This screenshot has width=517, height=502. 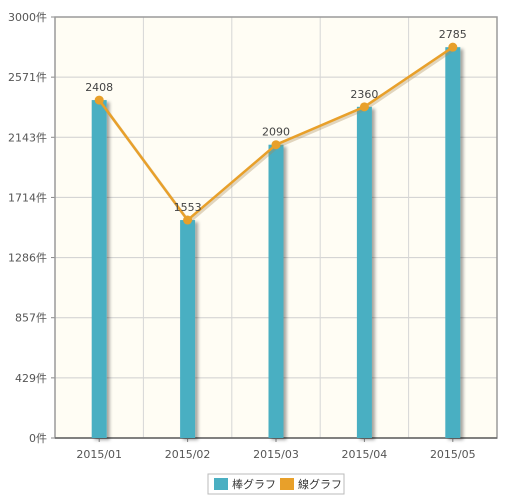 I want to click on y-tick-label: 2571件, so click(x=27, y=77).